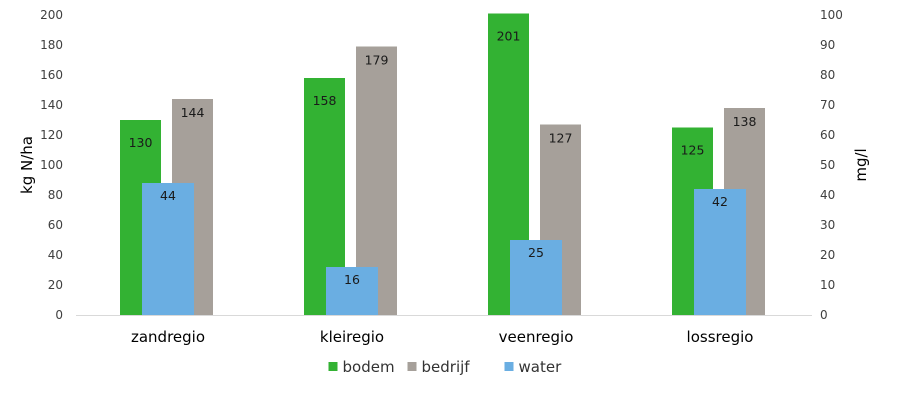  What do you see at coordinates (168, 337) in the screenshot?
I see `category-label: zandregio` at bounding box center [168, 337].